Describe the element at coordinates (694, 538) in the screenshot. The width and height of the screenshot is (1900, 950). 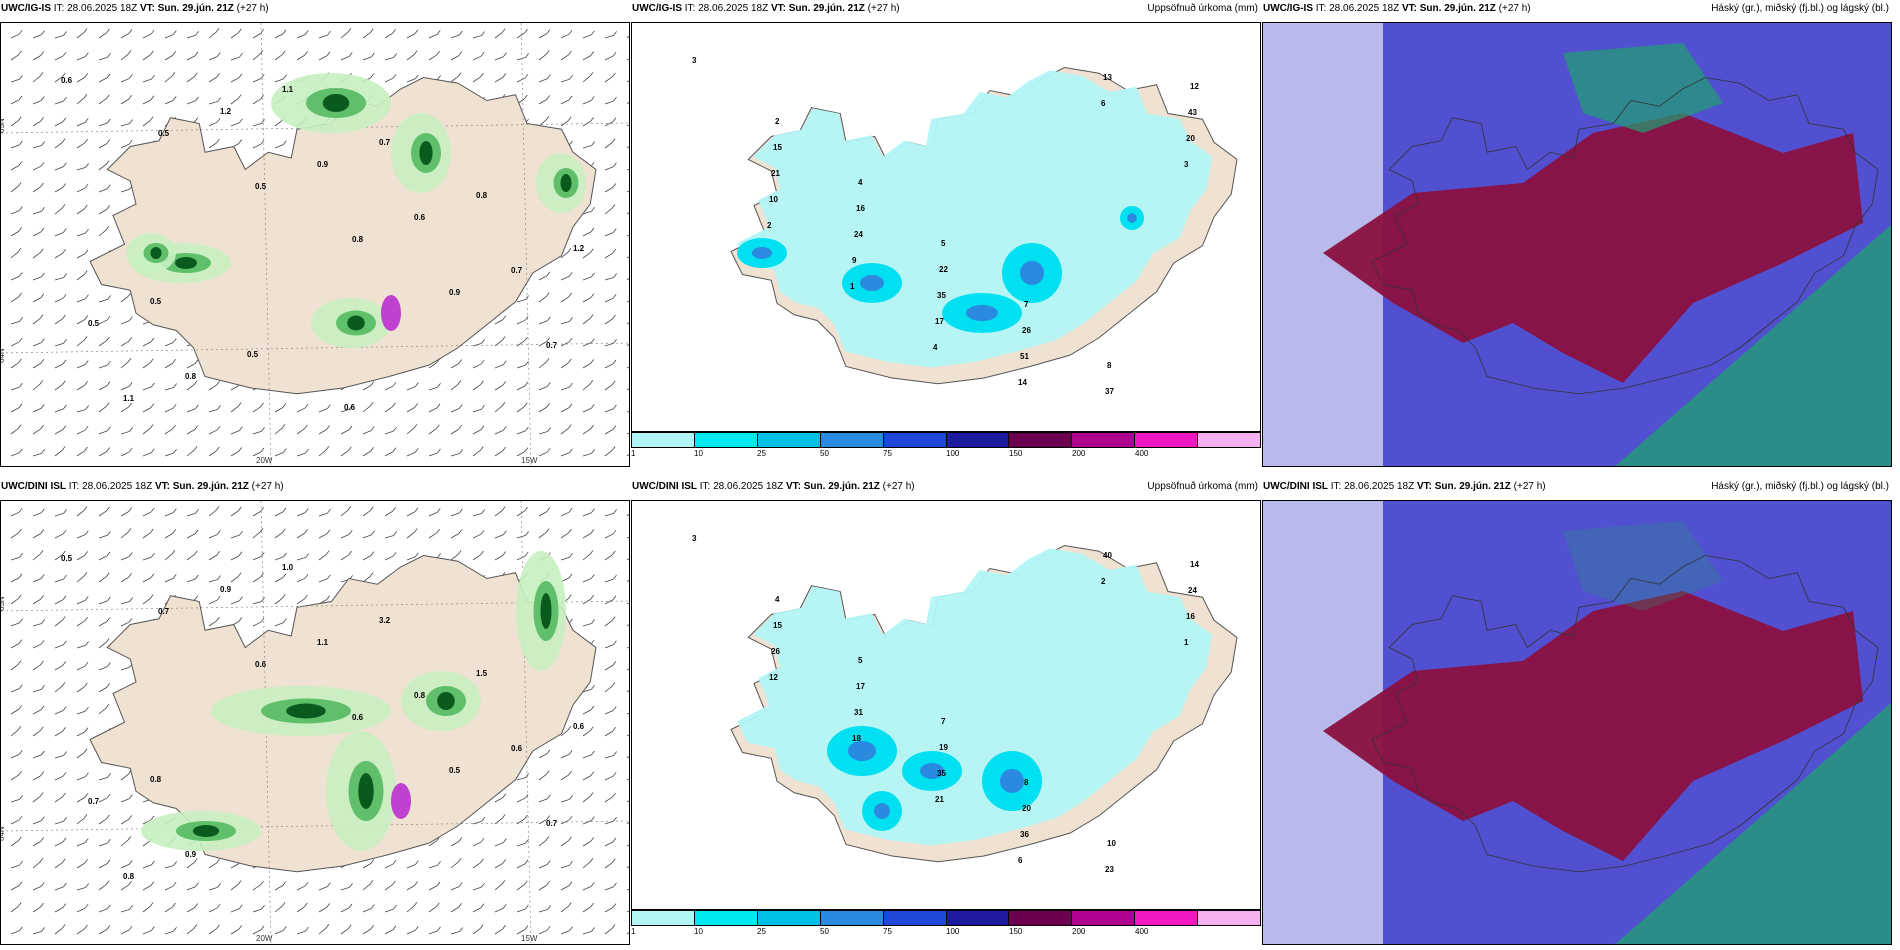
I see `value-label: 3` at that location.